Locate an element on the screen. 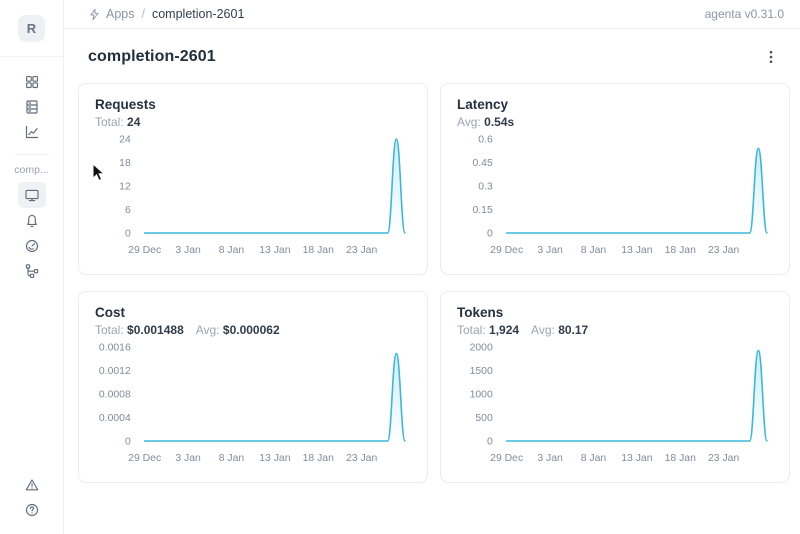 This screenshot has height=534, width=800. svg-text: 0.0008 is located at coordinates (115, 394).